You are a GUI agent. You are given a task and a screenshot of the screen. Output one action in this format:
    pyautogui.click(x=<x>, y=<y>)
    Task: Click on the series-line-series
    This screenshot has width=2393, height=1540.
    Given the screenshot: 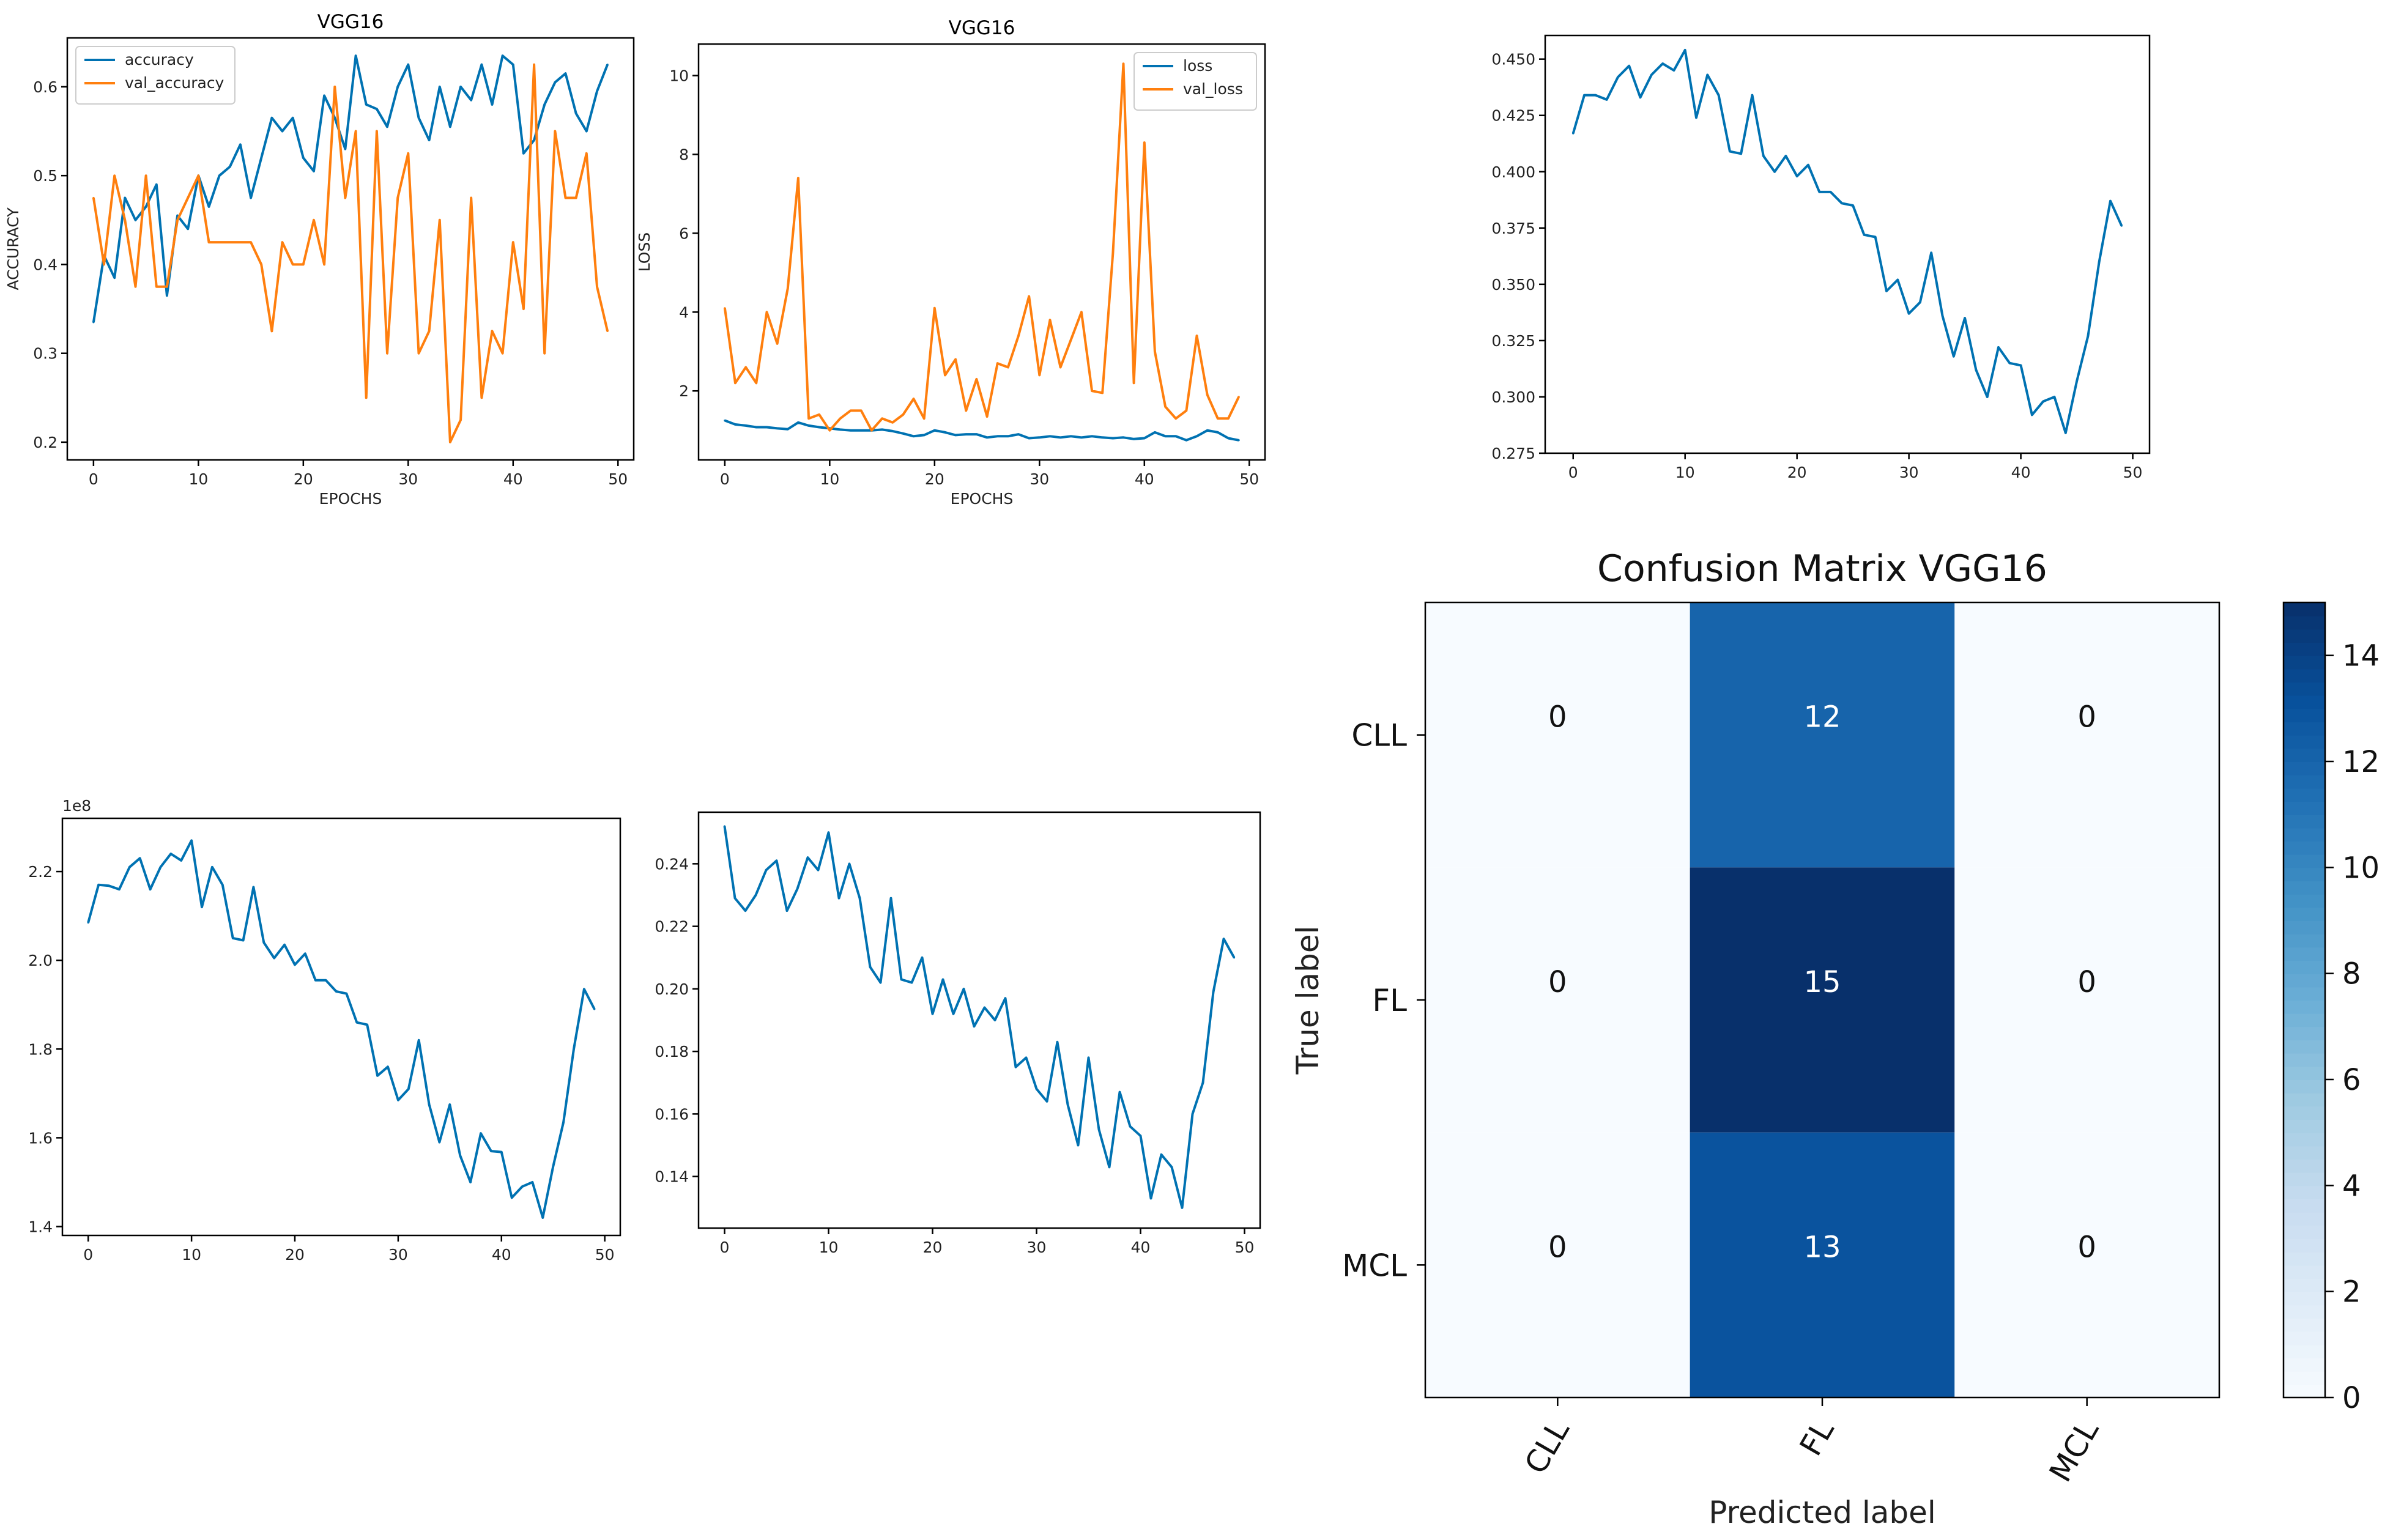 What is the action you would take?
    pyautogui.click(x=1847, y=241)
    